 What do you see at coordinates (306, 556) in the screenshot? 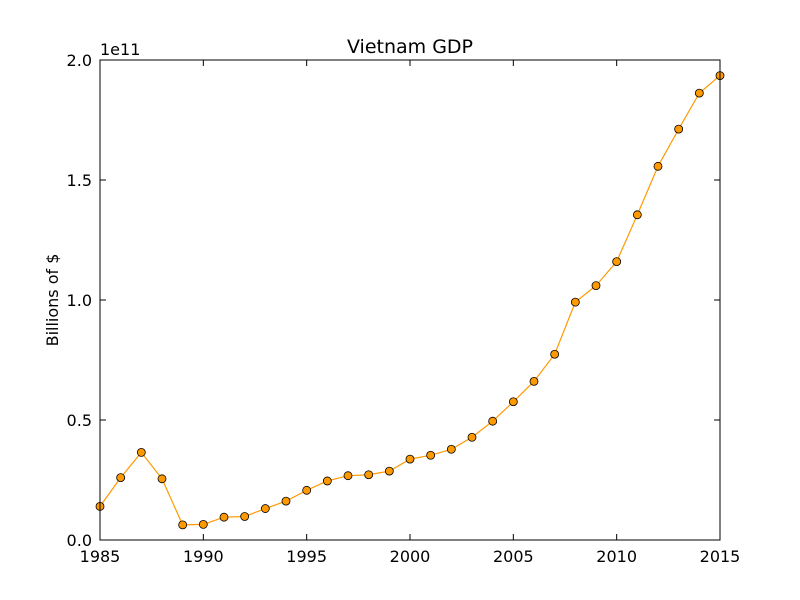
I see `x-tick-label: 1995` at bounding box center [306, 556].